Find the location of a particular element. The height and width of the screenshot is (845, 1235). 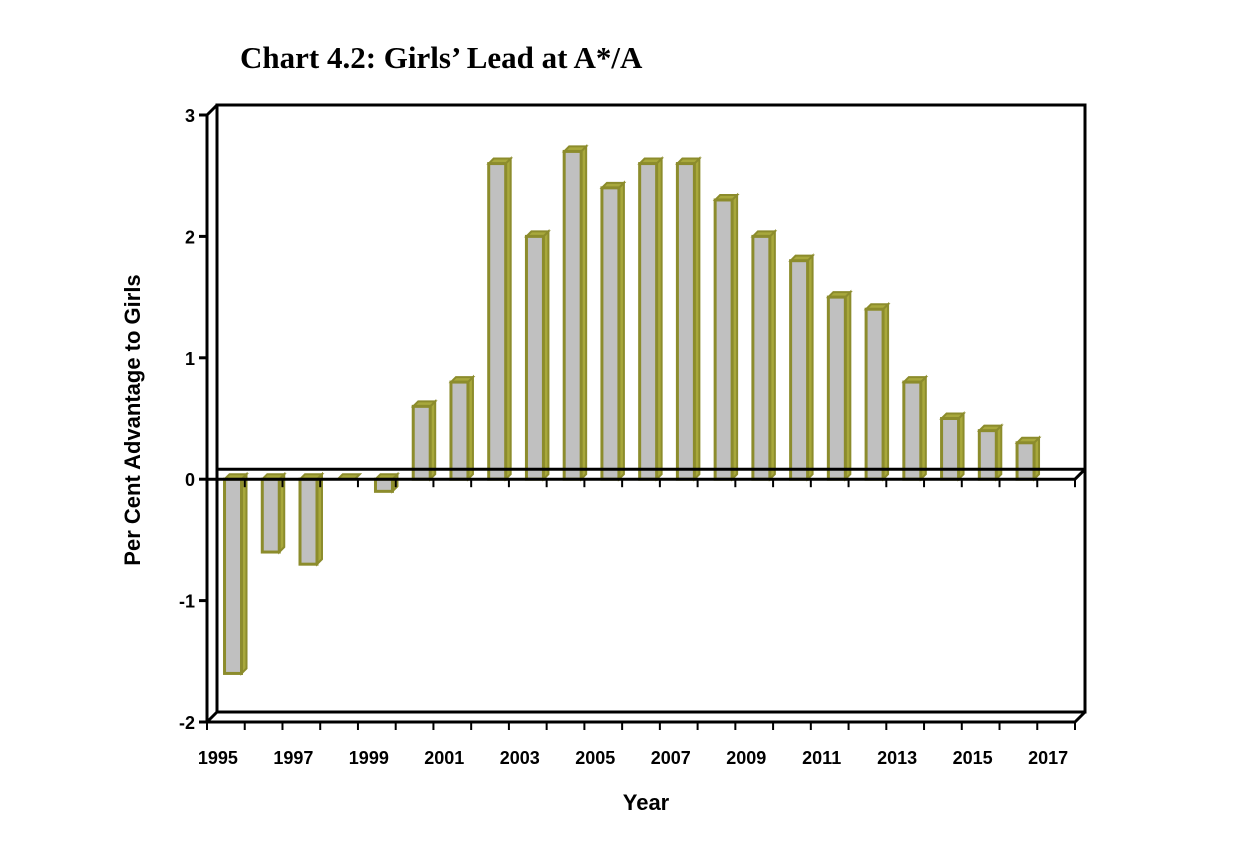

bar-2008 is located at coordinates (726, 337).